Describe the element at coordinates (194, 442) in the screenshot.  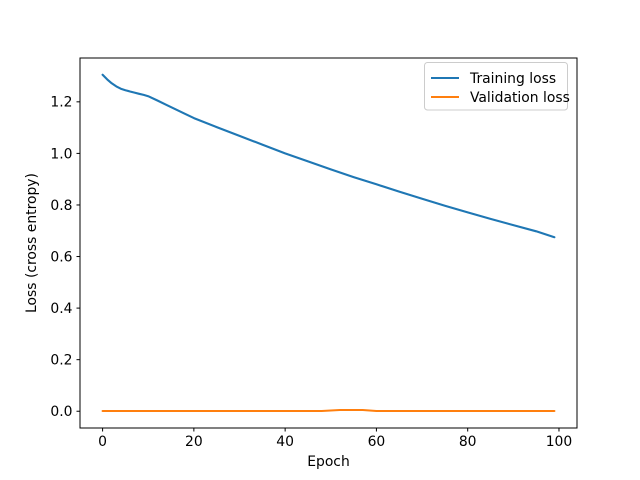
I see `x-tick-label: 20` at that location.